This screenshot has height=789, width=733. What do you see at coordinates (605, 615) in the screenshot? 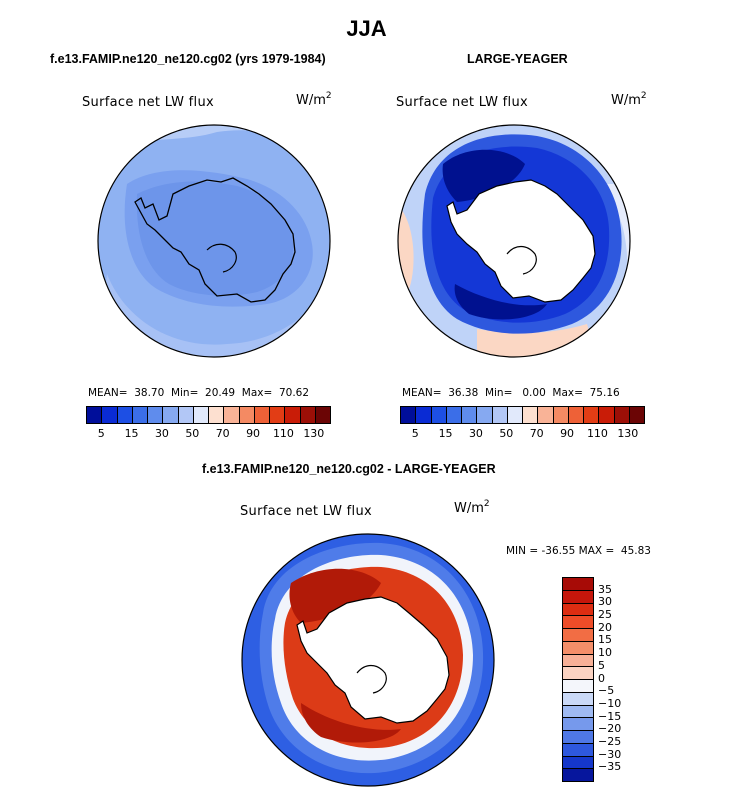
I see `diff-colorbar-tick-label: 25` at bounding box center [605, 615].